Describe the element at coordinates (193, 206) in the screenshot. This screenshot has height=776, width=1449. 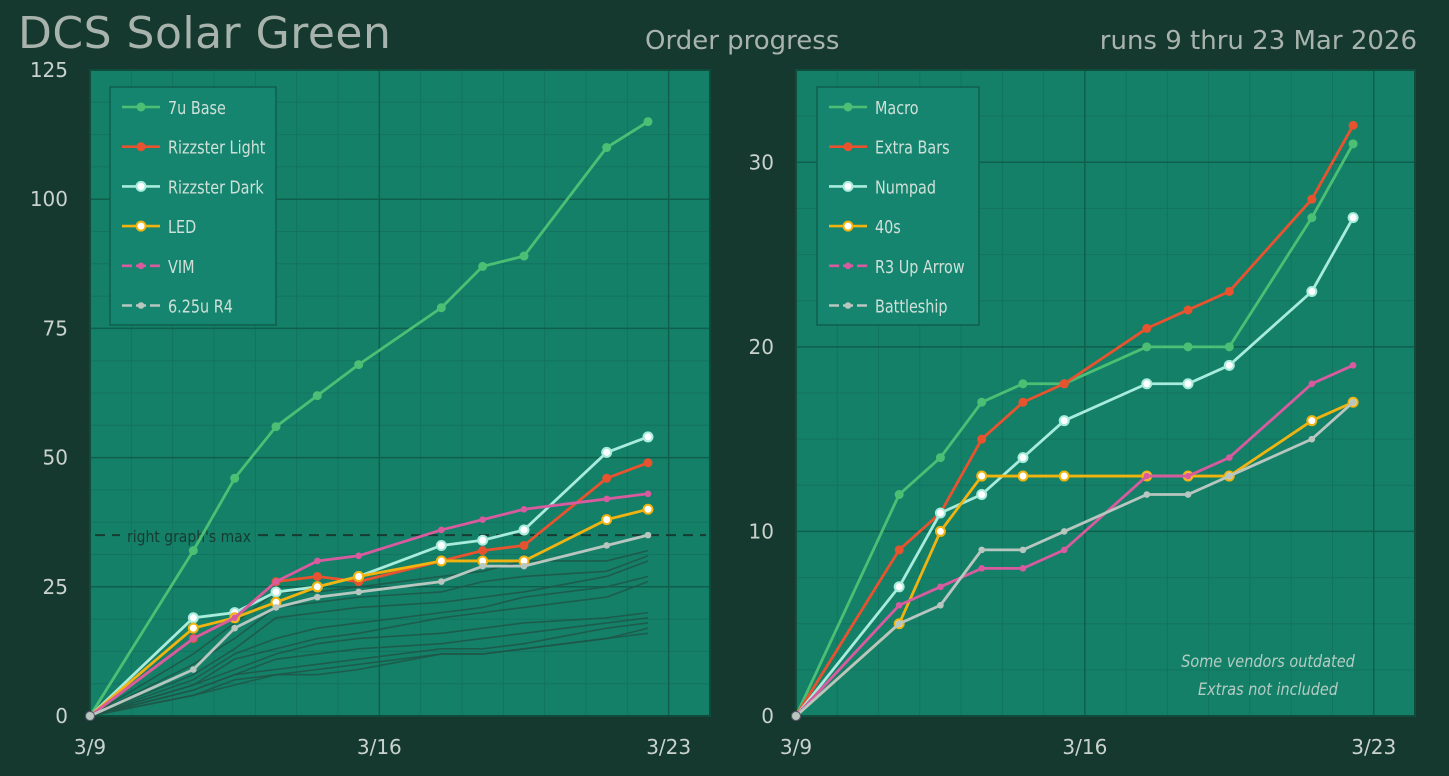
I see `legend-box` at that location.